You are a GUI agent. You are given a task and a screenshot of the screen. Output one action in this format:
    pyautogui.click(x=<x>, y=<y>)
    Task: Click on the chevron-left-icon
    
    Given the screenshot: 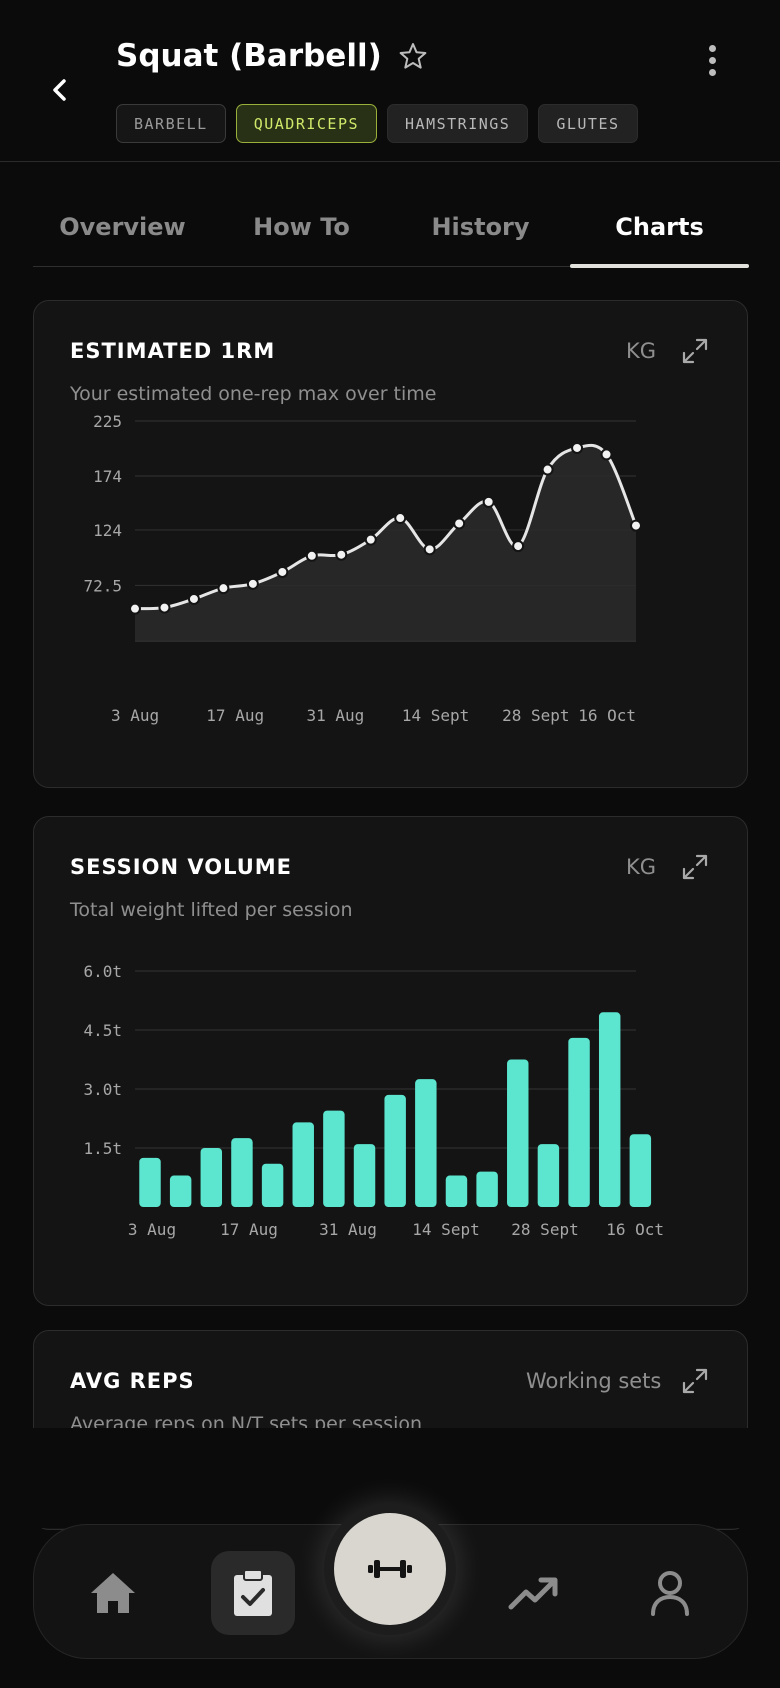 What is the action you would take?
    pyautogui.click(x=59, y=90)
    